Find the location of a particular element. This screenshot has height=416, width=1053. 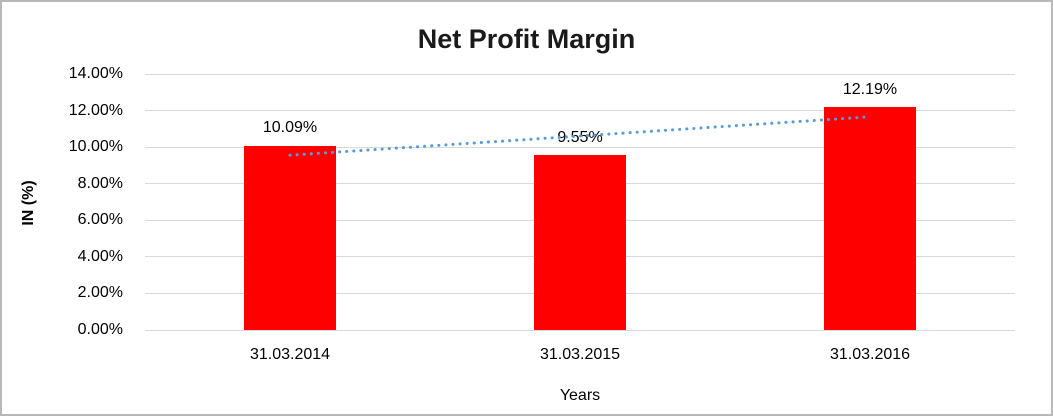

bar-value-label: 12.19% is located at coordinates (870, 90).